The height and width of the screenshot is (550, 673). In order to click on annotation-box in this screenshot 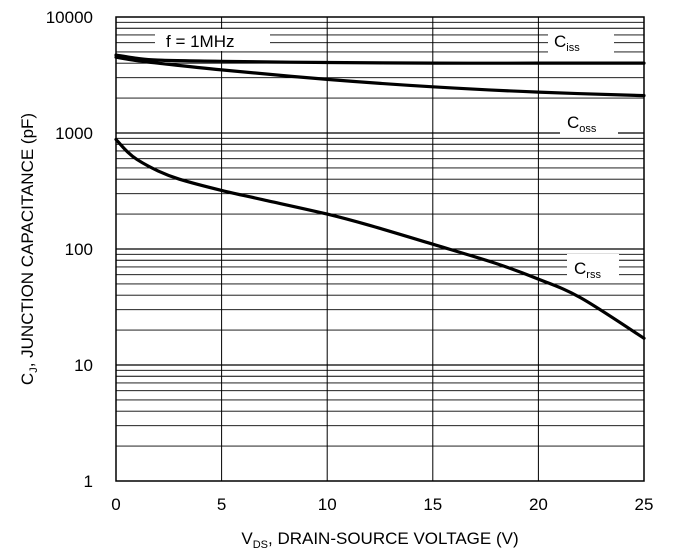, I will do `click(212, 40)`.